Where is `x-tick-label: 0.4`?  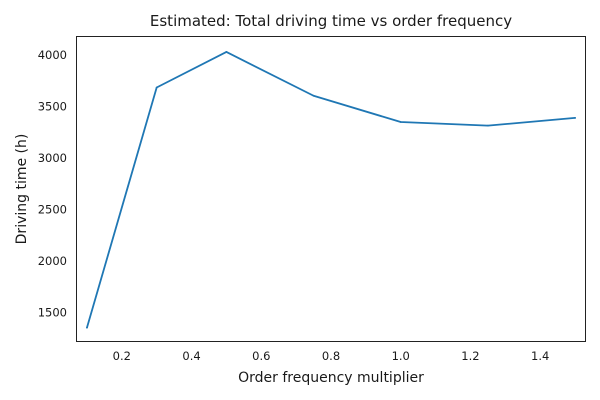
x-tick-label: 0.4 is located at coordinates (191, 356).